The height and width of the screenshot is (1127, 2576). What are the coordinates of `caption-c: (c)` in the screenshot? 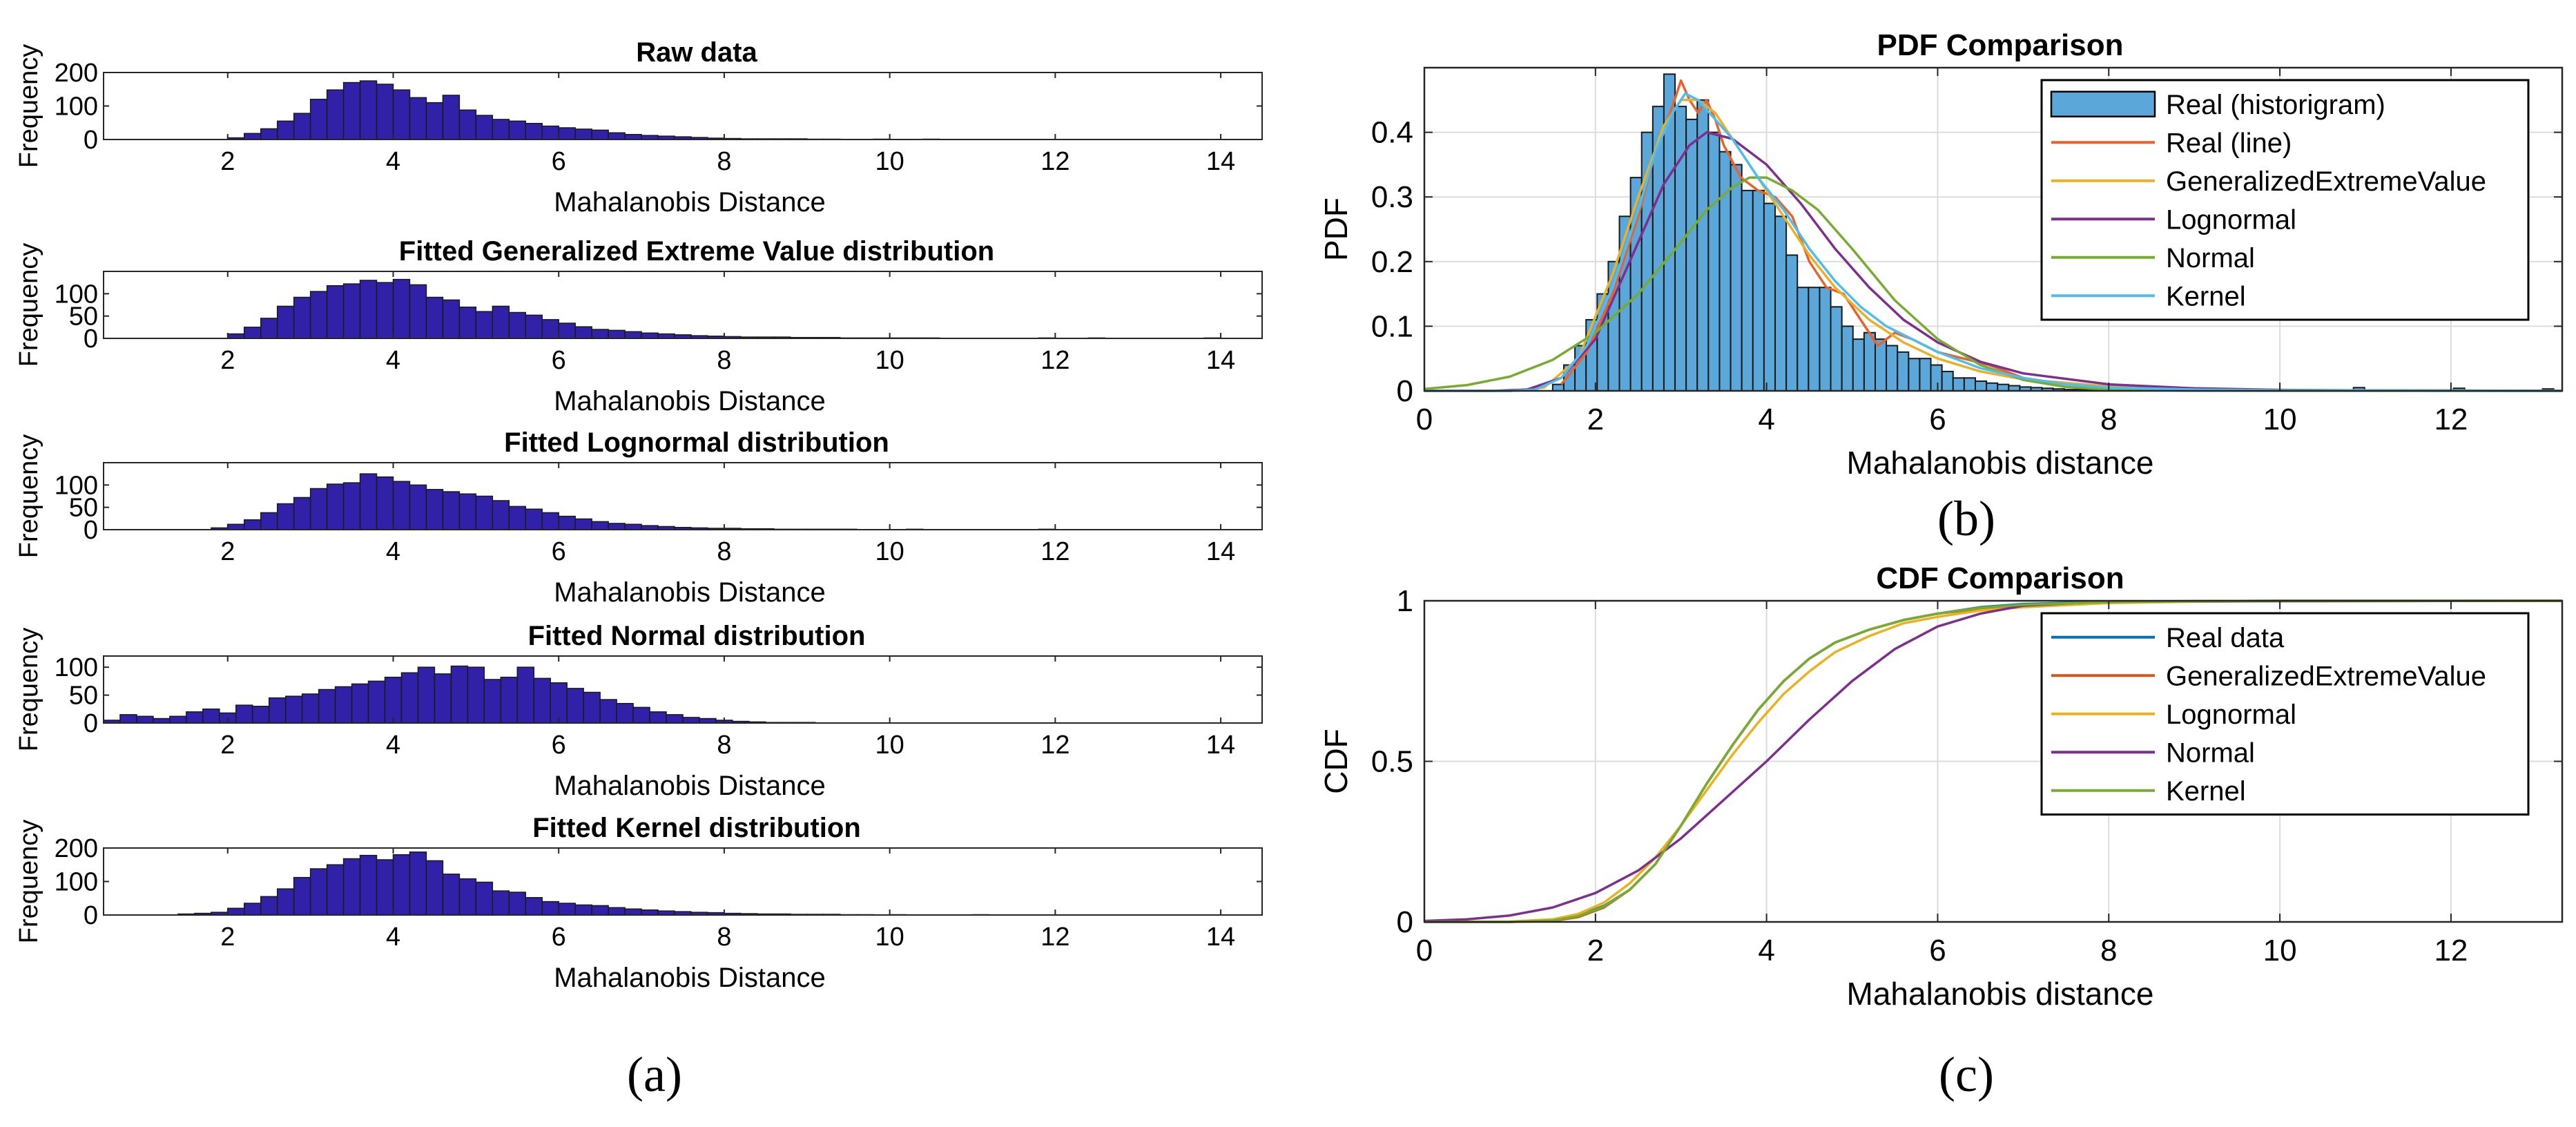 It's located at (1967, 1074).